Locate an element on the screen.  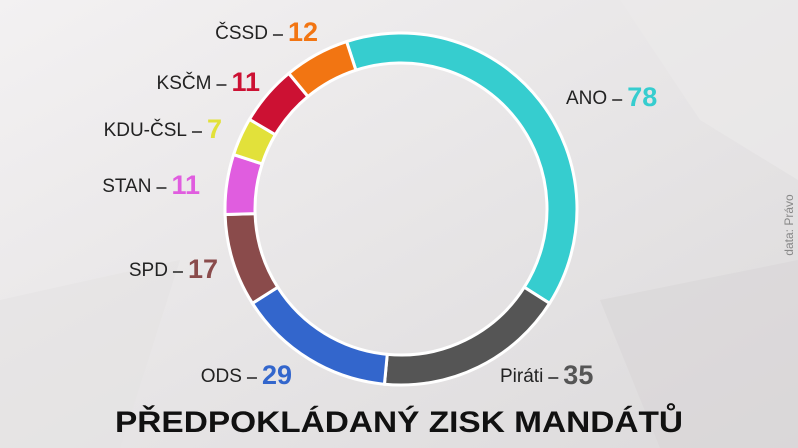
label-name: ODS is located at coordinates (221, 376).